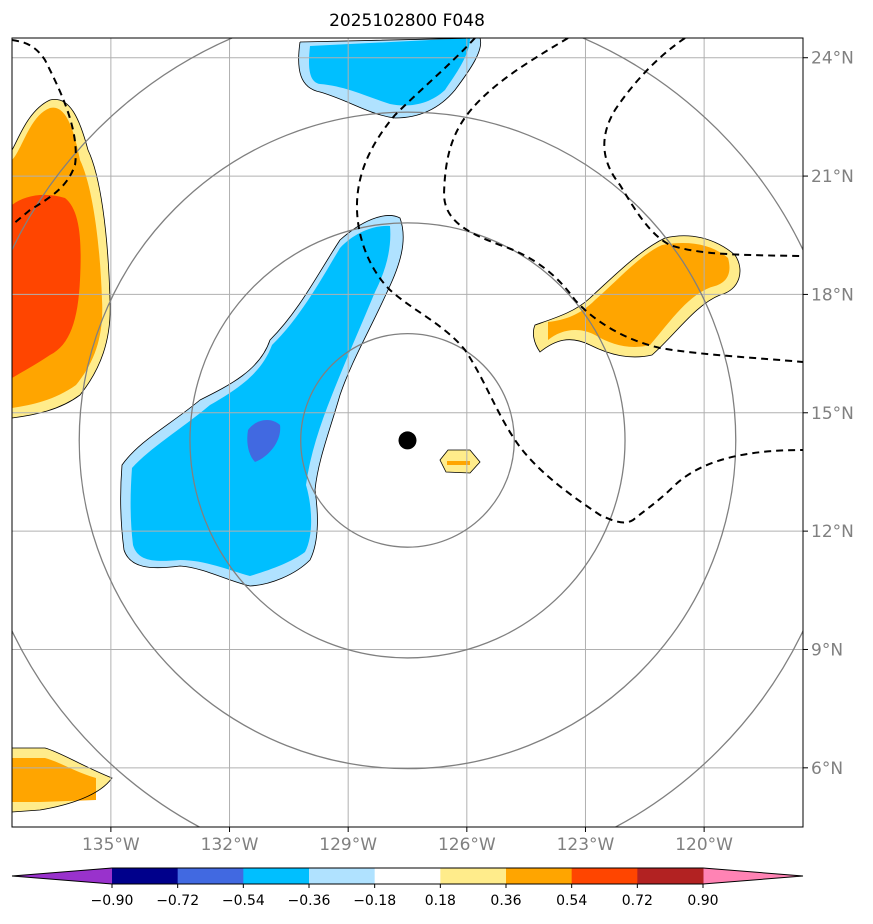  I want to click on lon-tick-label-1: 132°W, so click(230, 845).